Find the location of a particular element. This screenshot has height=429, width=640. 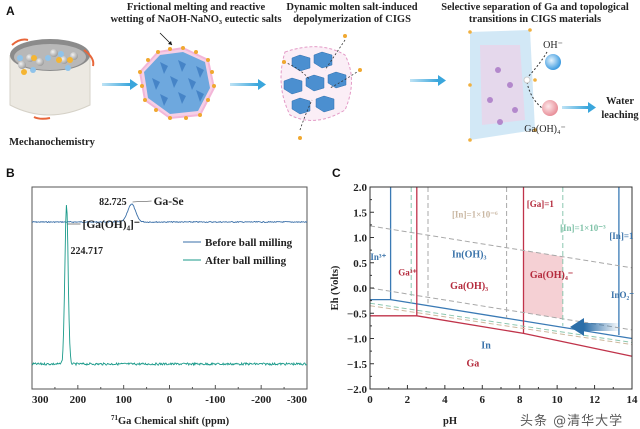

region-label: [In]=1 is located at coordinates (621, 236).